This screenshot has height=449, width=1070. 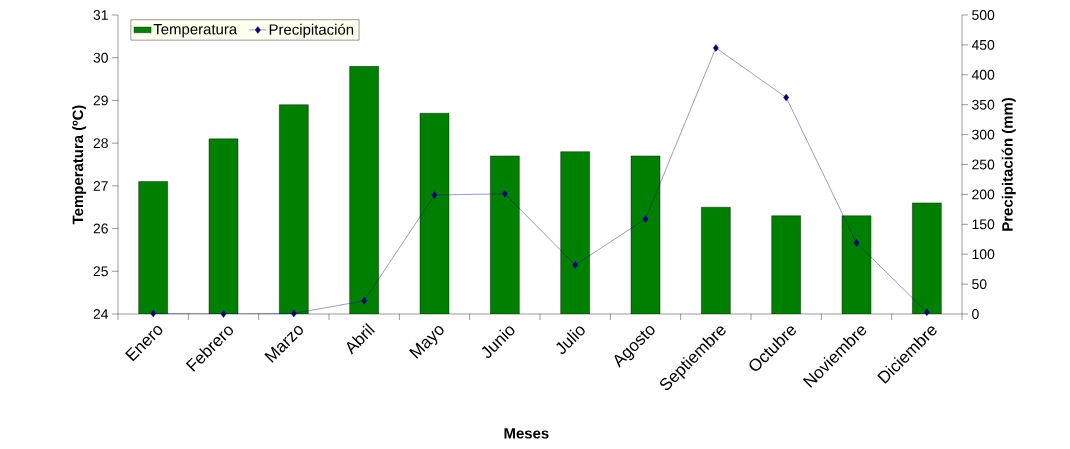 What do you see at coordinates (983, 44) in the screenshot?
I see `y2-tick-label: 450` at bounding box center [983, 44].